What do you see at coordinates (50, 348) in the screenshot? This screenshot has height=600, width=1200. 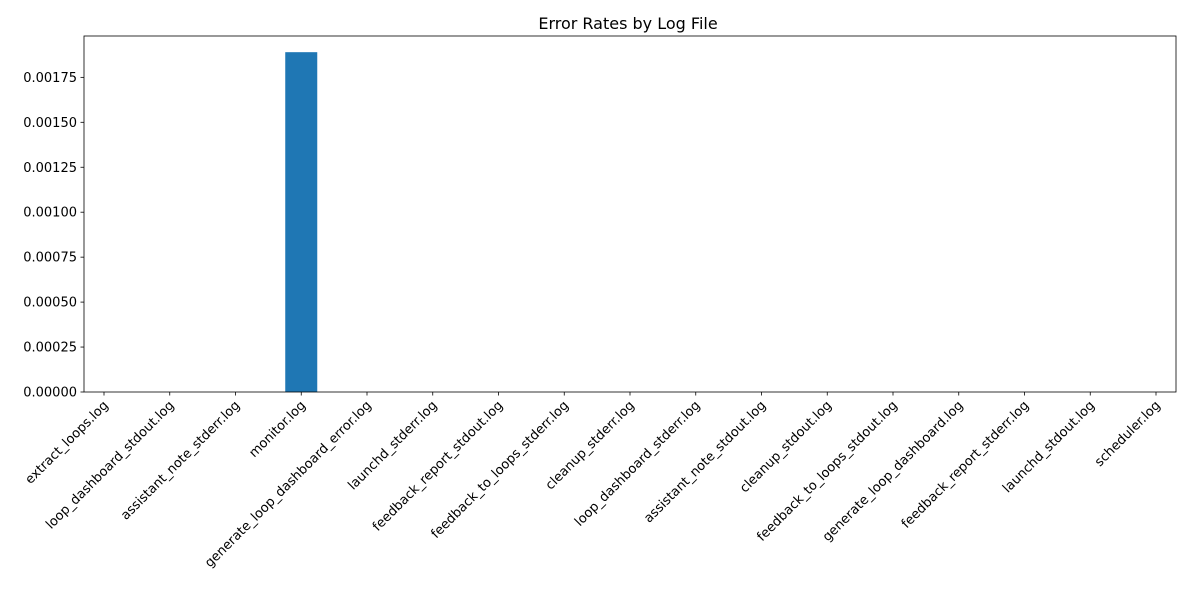 I see `y-tick-label-2: 0.00025` at bounding box center [50, 348].